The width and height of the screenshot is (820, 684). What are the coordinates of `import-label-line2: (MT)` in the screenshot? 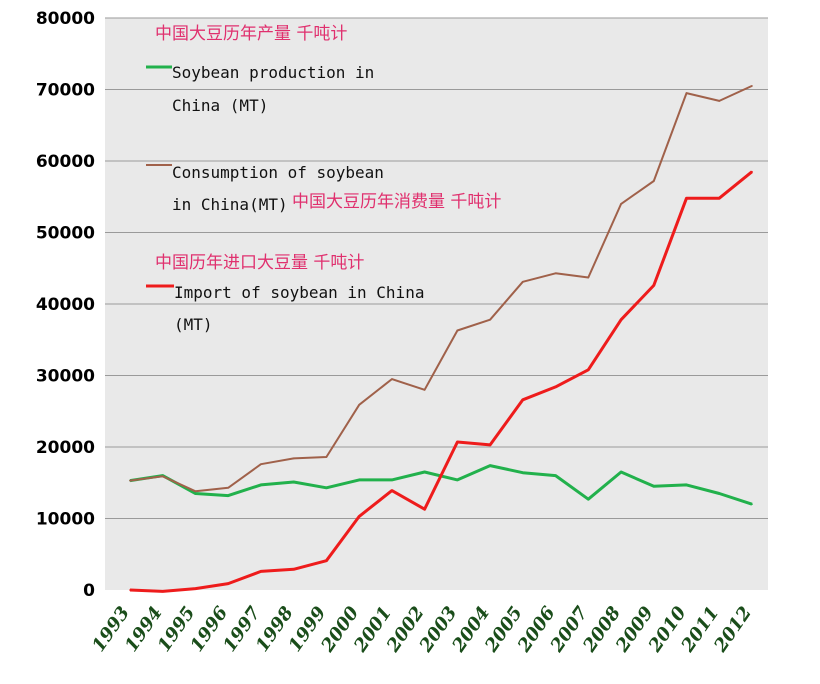 It's located at (193, 324).